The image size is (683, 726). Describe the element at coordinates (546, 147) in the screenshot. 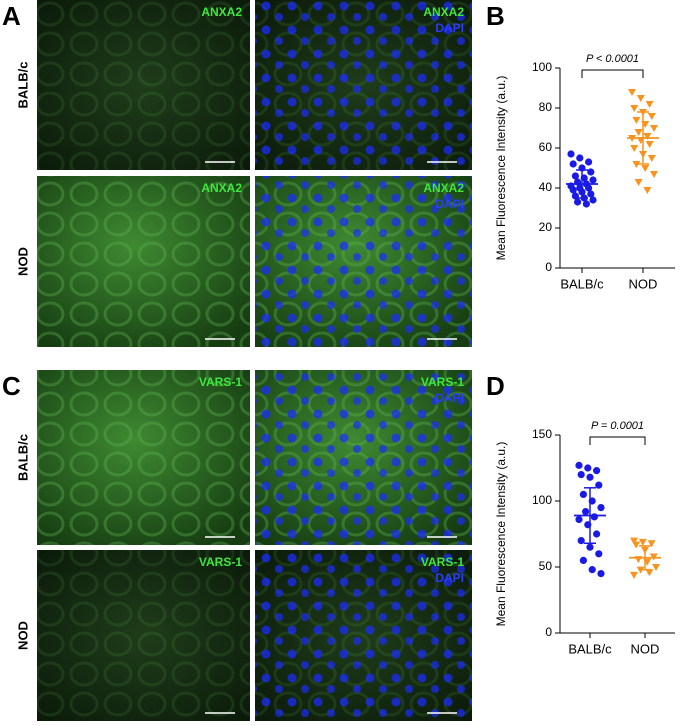

I see `y-tick-label: 60` at that location.